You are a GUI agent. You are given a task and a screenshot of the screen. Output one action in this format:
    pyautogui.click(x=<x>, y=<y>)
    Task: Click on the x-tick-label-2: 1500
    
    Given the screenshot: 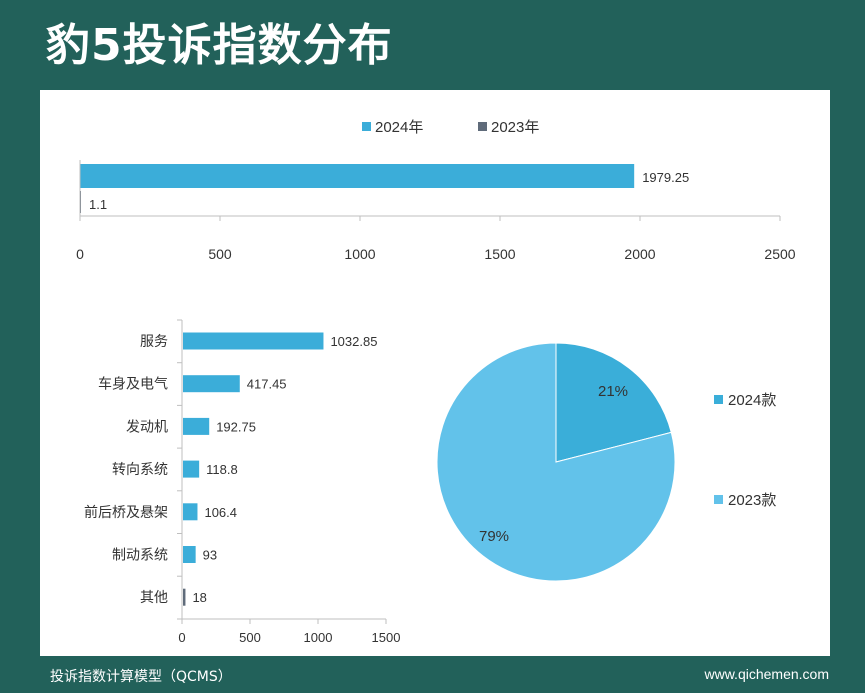 What is the action you would take?
    pyautogui.click(x=386, y=637)
    